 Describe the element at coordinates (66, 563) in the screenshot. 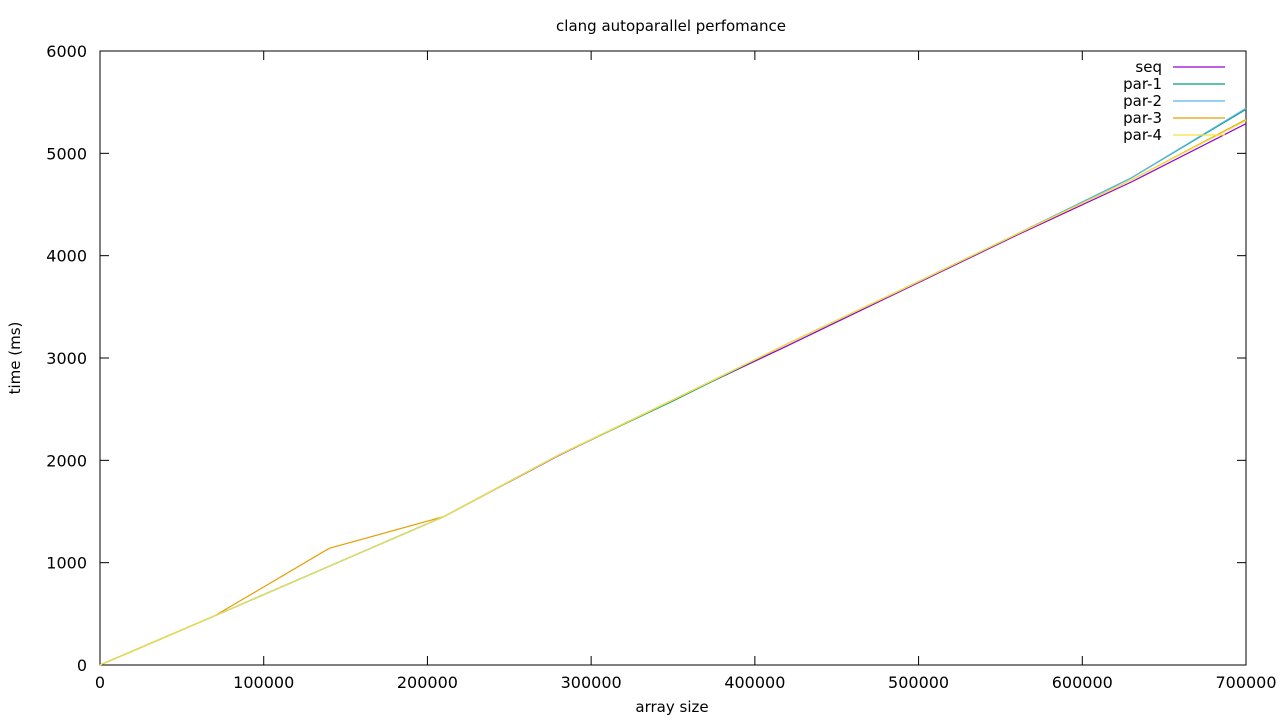

I see `y-tick-label: 1000` at that location.